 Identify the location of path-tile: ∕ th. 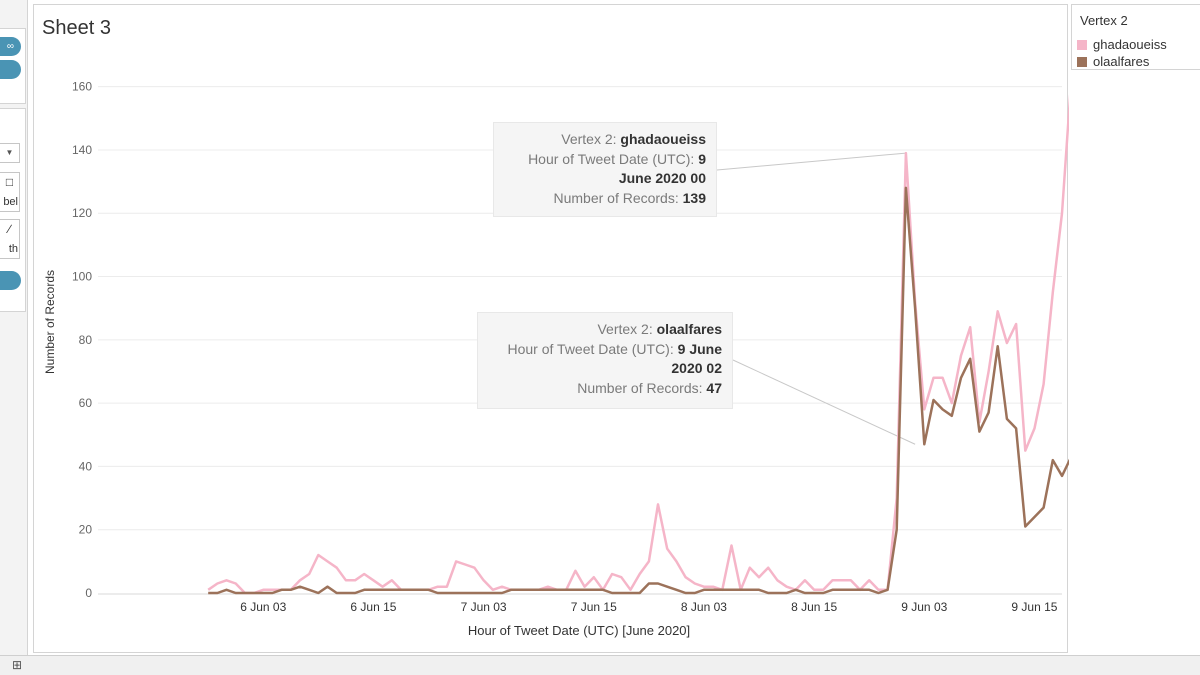
(10, 239).